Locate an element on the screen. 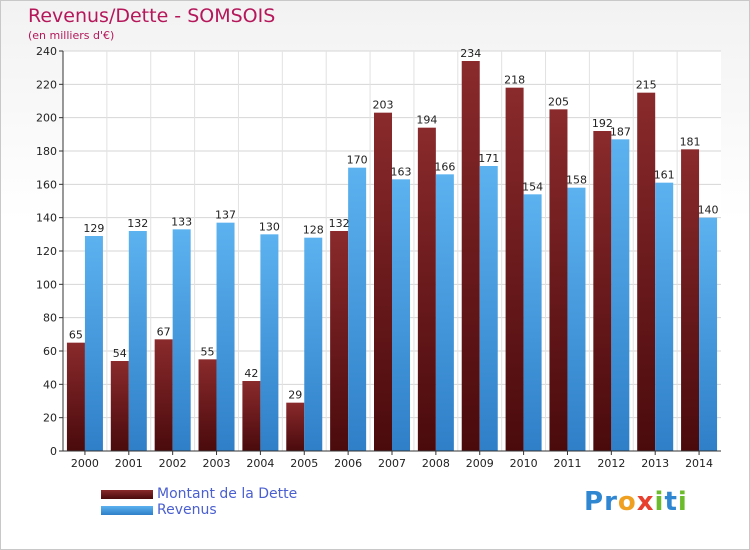 The height and width of the screenshot is (550, 750). data-label-debt: 67 is located at coordinates (164, 331).